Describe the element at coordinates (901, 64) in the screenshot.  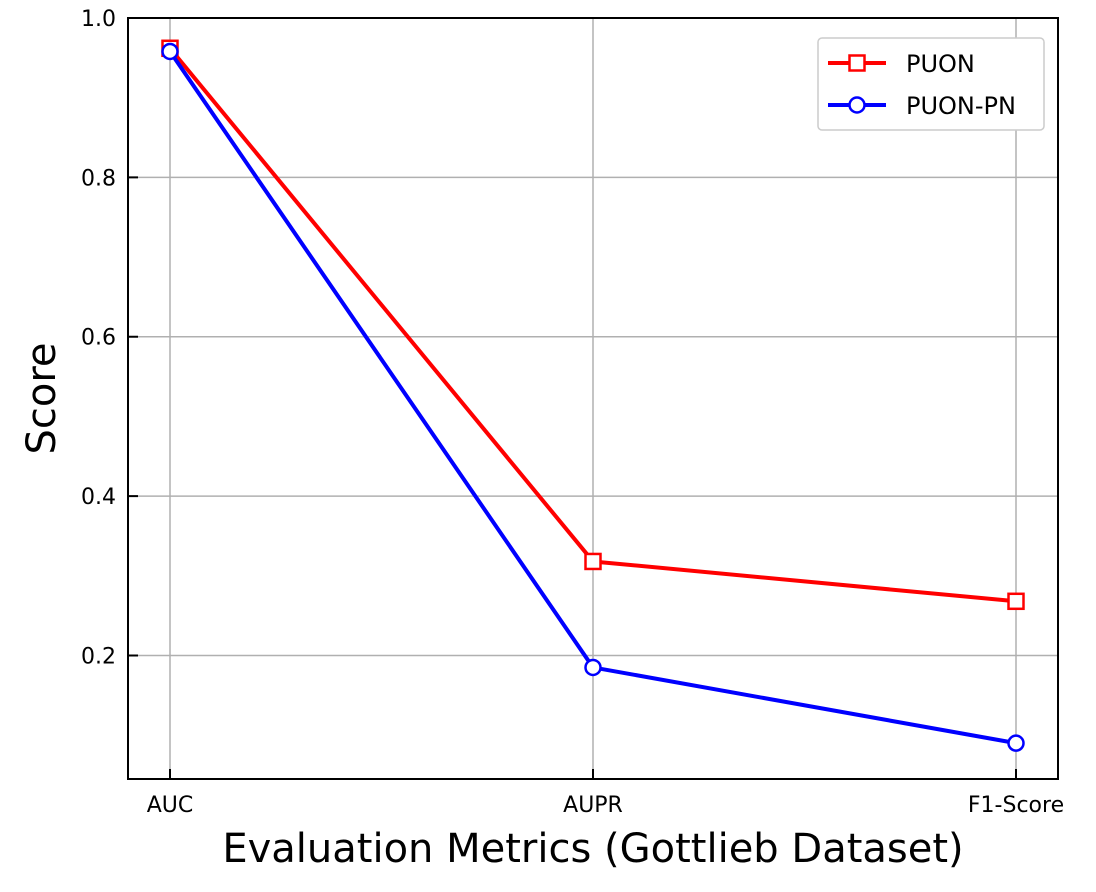
I see `legend-entry: PUON` at that location.